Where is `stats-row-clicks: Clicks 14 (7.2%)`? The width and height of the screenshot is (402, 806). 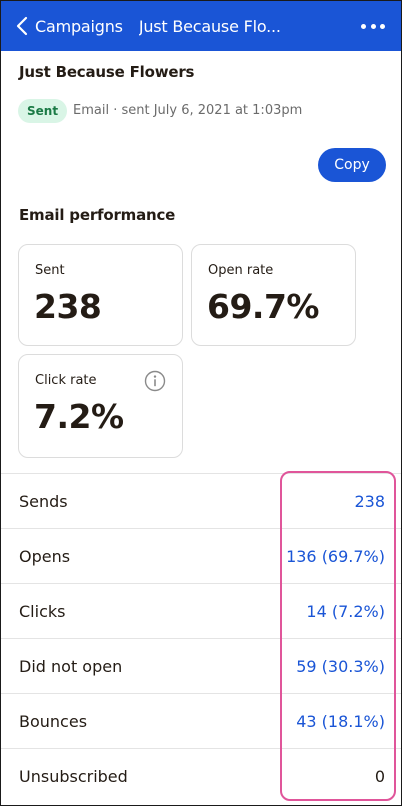
stats-row-clicks: Clicks 14 (7.2%) is located at coordinates (201, 610).